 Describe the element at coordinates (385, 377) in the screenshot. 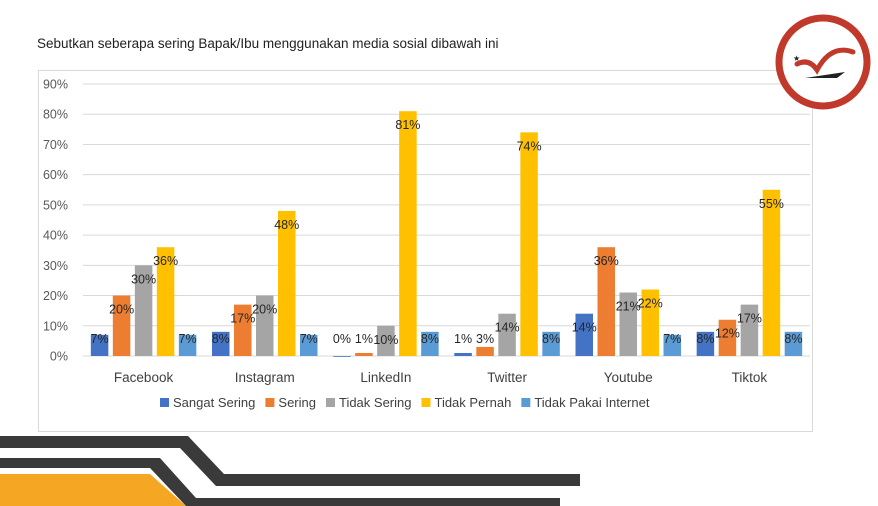

I see `x-category-label: LinkedIn` at that location.